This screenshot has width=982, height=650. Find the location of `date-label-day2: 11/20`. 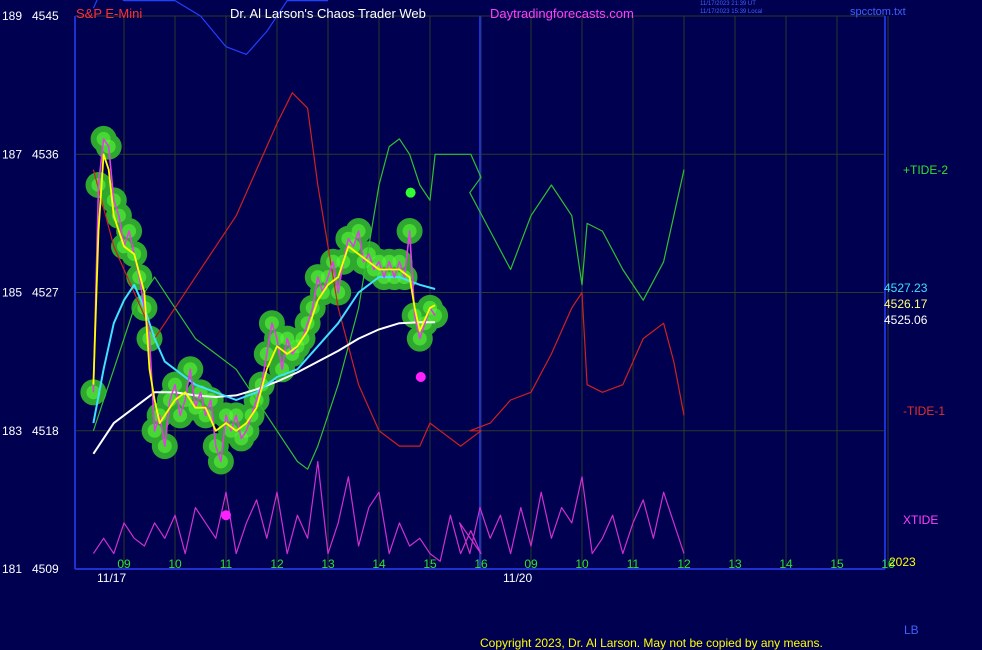

date-label-day2: 11/20 is located at coordinates (517, 578).